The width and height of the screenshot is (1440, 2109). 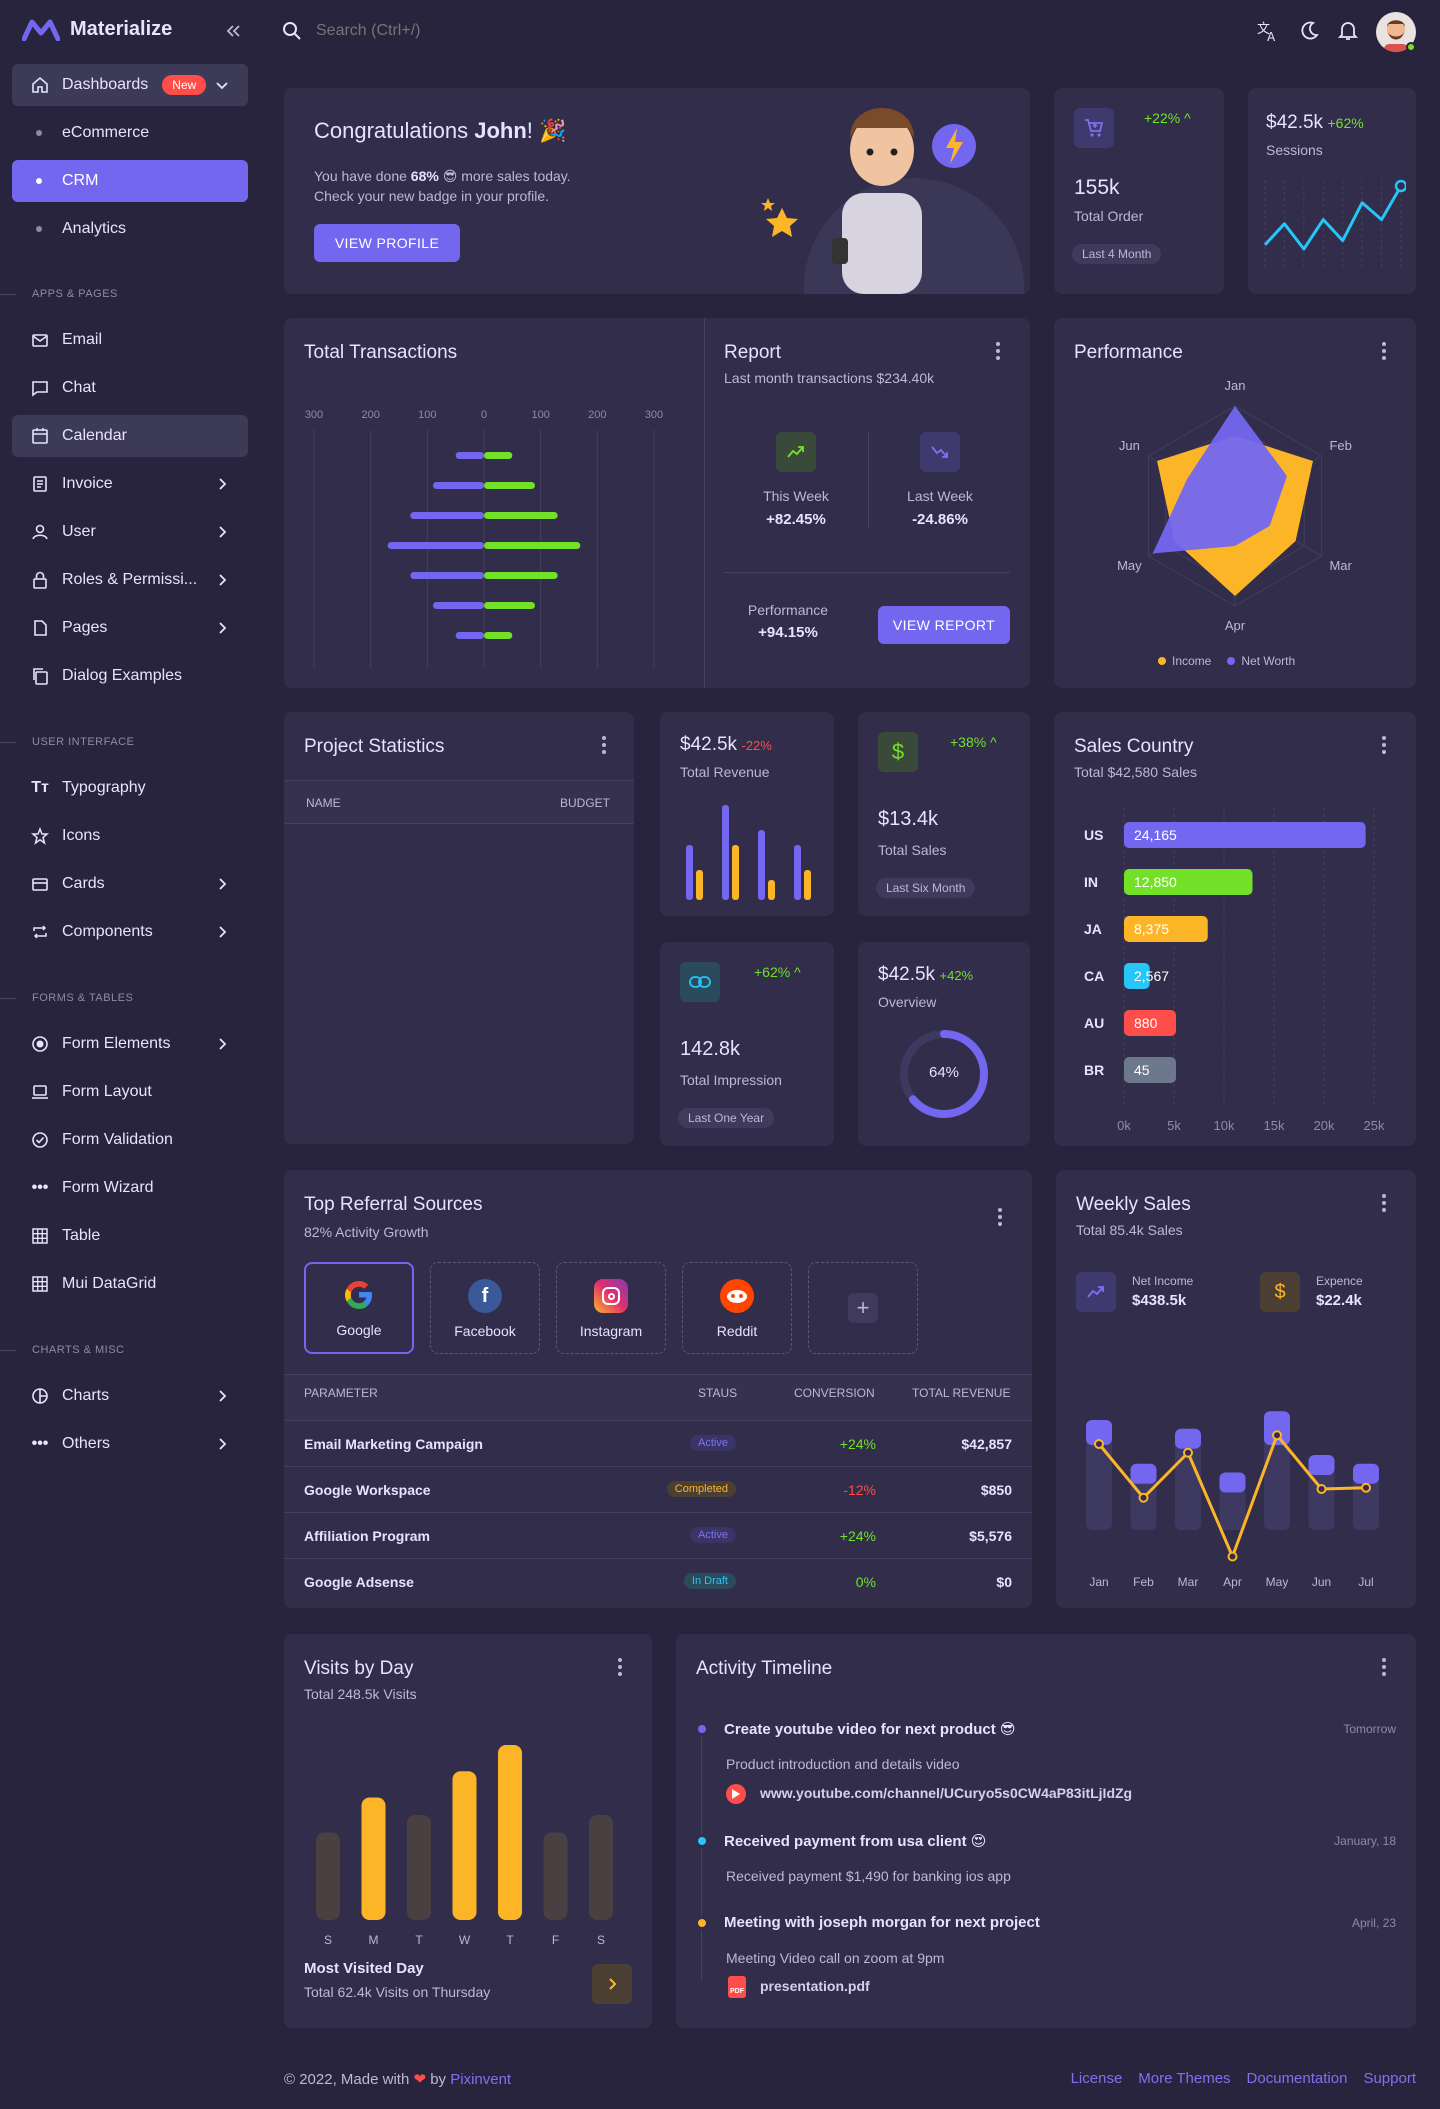 I want to click on visits-subtitle: Total 248.5k Visits, so click(x=360, y=1694).